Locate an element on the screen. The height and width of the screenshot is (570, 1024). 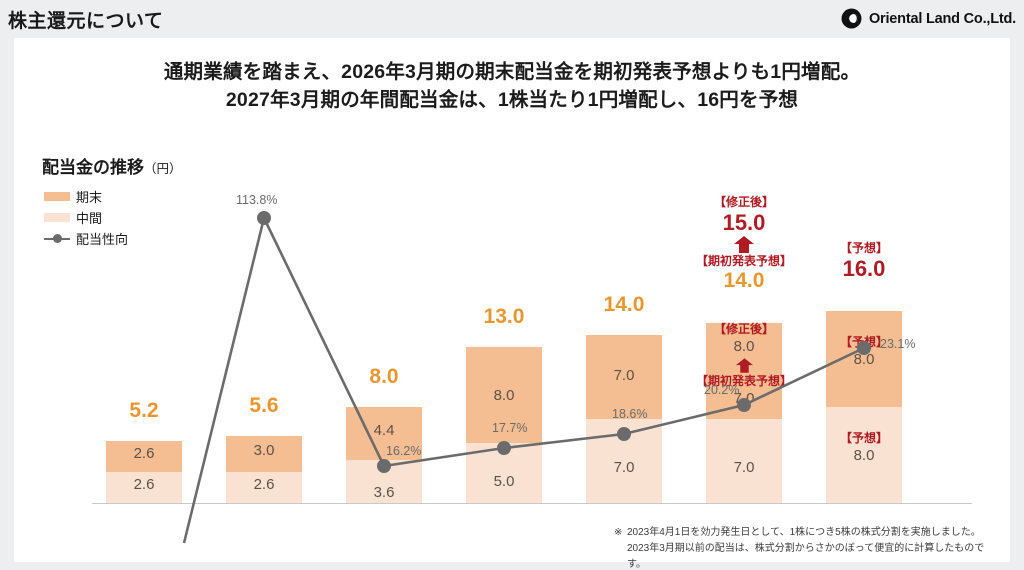
bar-segment-interim-2024: 5.0 is located at coordinates (504, 473).